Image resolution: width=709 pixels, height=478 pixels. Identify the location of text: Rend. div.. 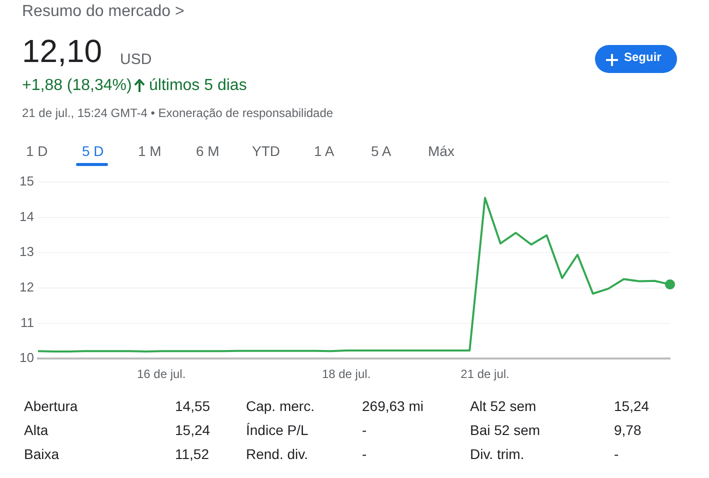
(277, 454).